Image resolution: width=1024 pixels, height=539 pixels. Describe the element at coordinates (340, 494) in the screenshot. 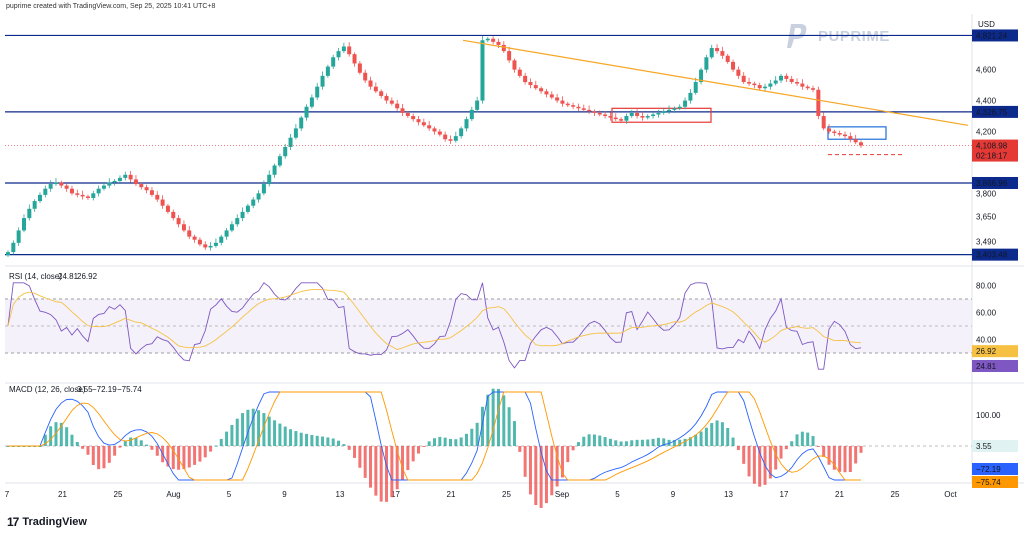

I see `time-tick-6: 13` at that location.